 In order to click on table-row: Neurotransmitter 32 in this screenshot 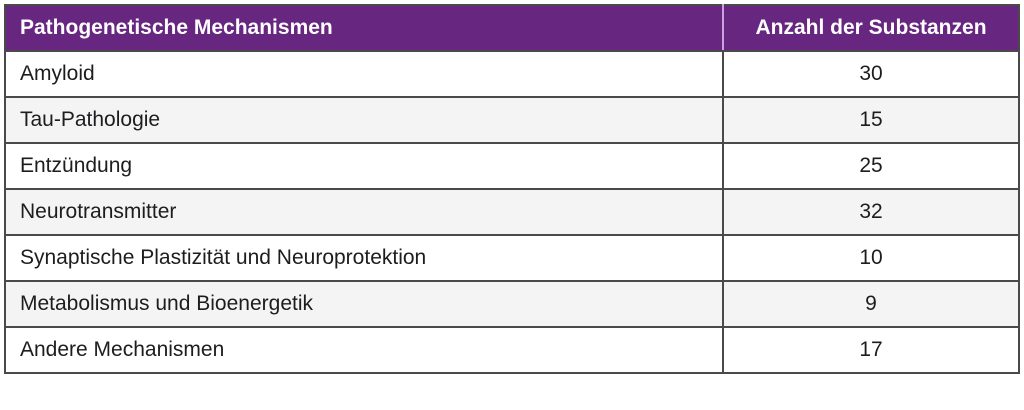, I will do `click(512, 212)`.